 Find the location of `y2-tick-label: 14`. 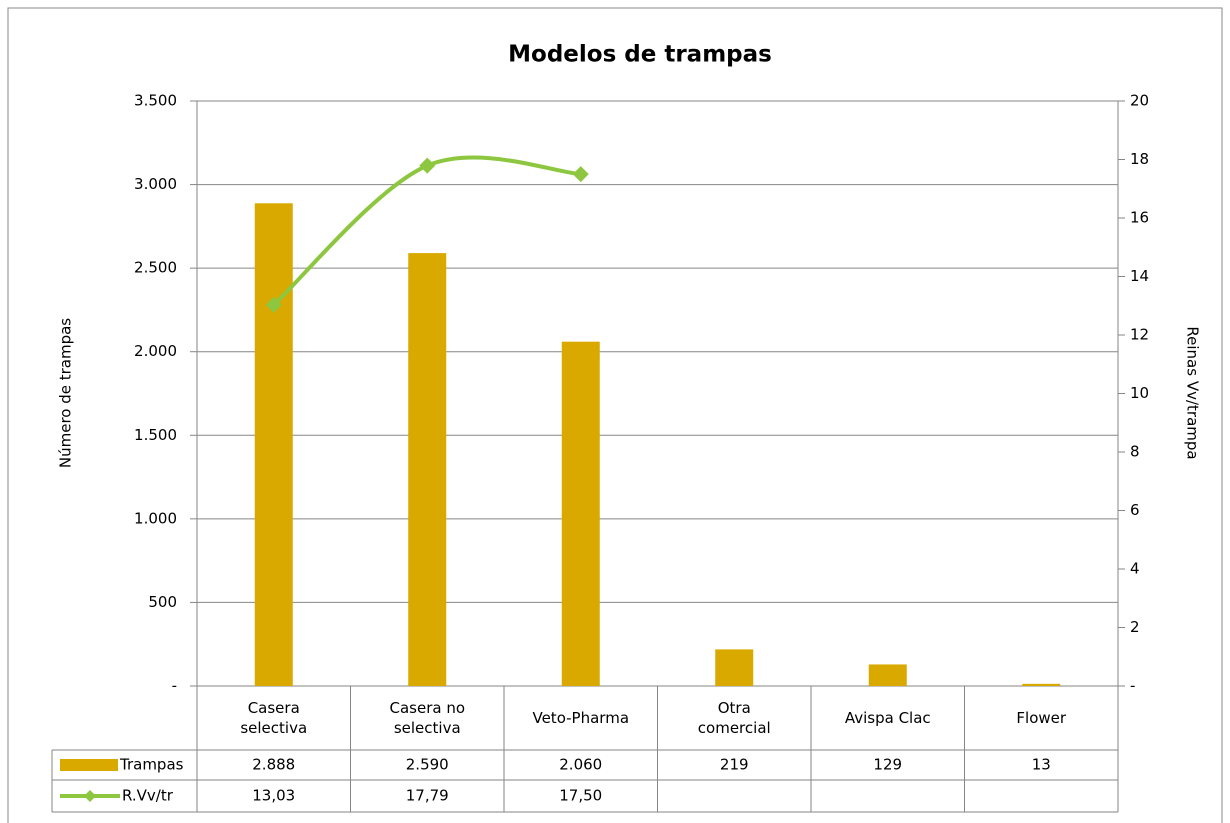

y2-tick-label: 14 is located at coordinates (1139, 276).